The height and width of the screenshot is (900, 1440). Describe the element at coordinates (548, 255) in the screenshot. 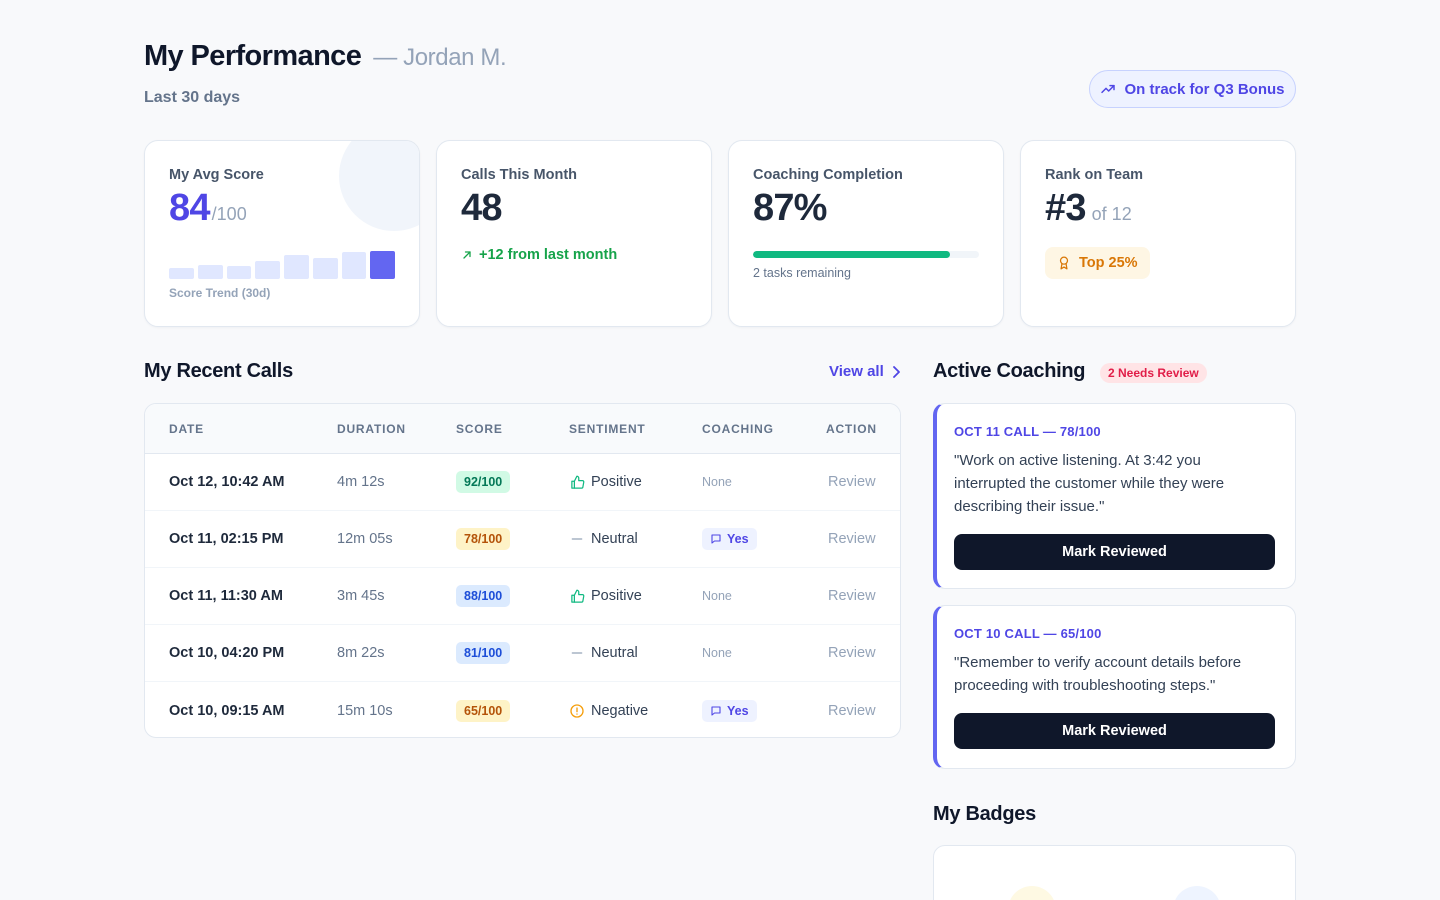

I see `calls-delta-text: +12 from last month` at that location.